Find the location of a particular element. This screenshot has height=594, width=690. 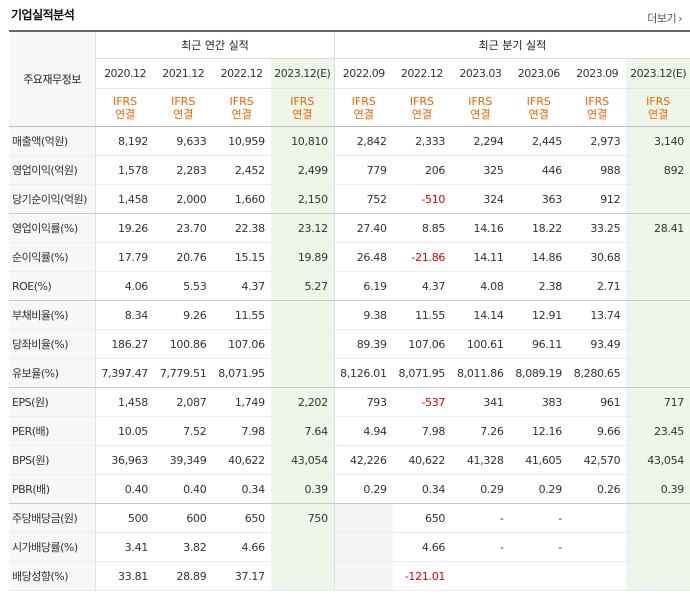

table-cell: 14.16 is located at coordinates (480, 228).